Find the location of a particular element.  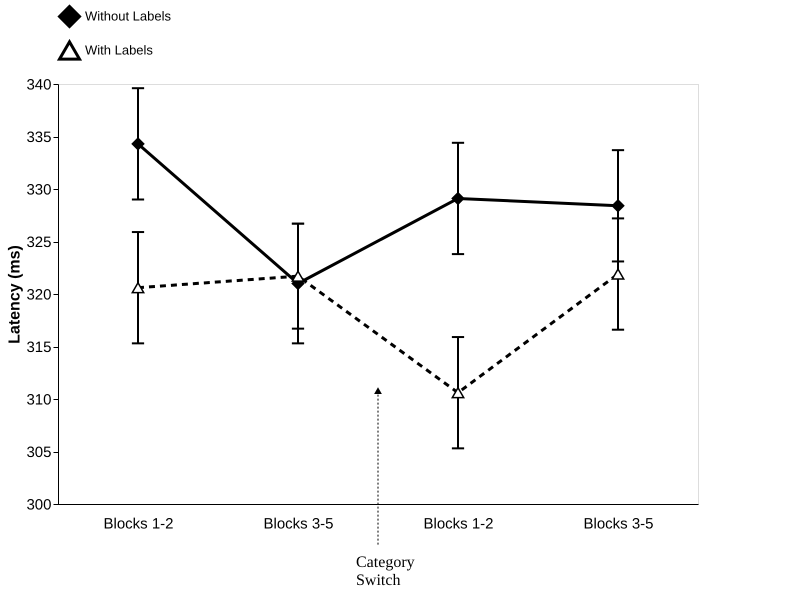

y-axis-title: Latency (ms) is located at coordinates (15, 294).